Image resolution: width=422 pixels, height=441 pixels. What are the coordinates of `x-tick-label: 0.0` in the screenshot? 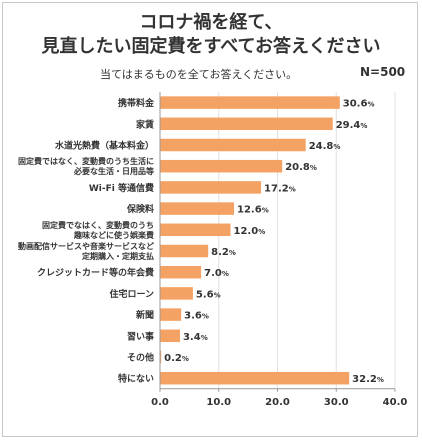 It's located at (160, 402).